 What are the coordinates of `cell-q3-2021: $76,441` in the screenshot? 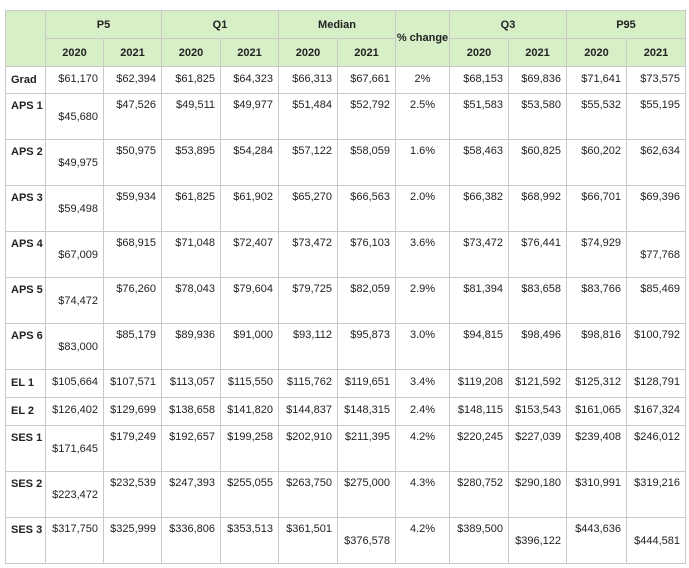 It's located at (537, 254).